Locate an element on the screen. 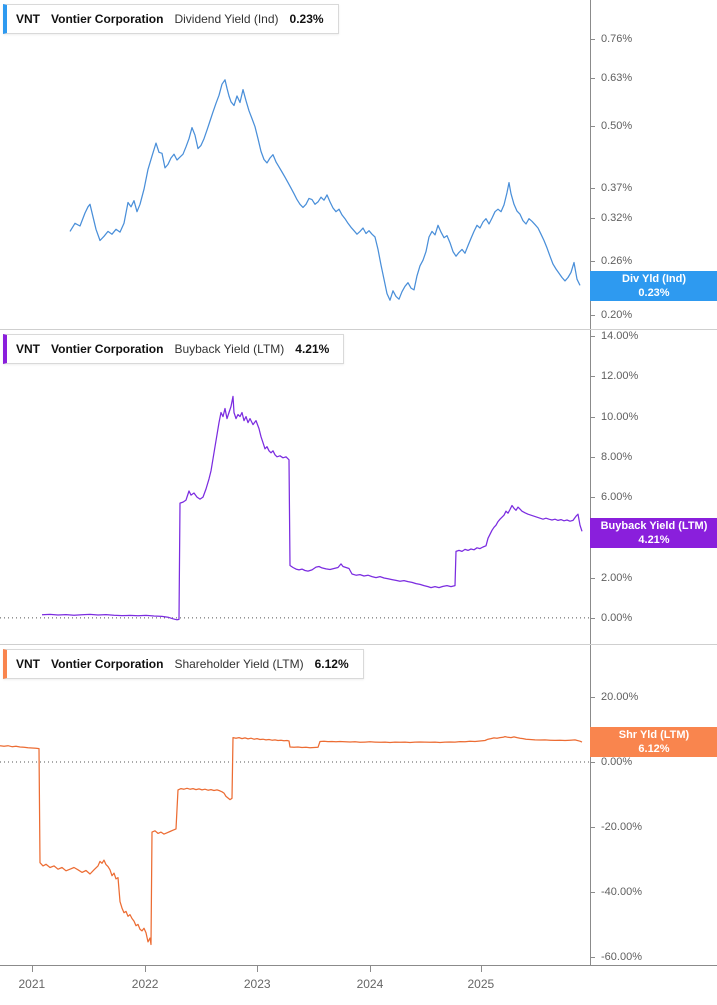  metric-name: Shareholder Yield (LTM) is located at coordinates (239, 664).